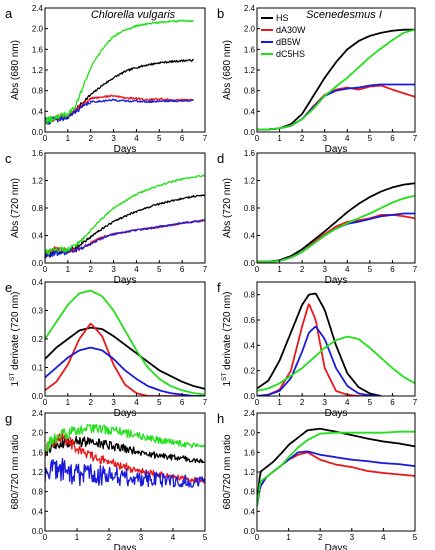 This screenshot has width=435, height=550. What do you see at coordinates (8, 418) in the screenshot?
I see `panel-label-g: g` at bounding box center [8, 418].